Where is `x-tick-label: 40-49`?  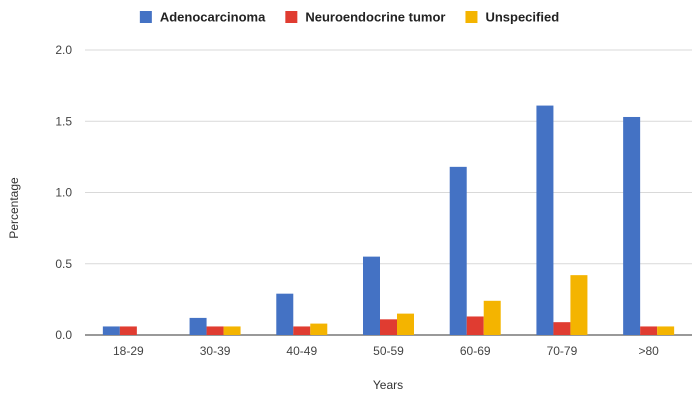 x-tick-label: 40-49 is located at coordinates (301, 351).